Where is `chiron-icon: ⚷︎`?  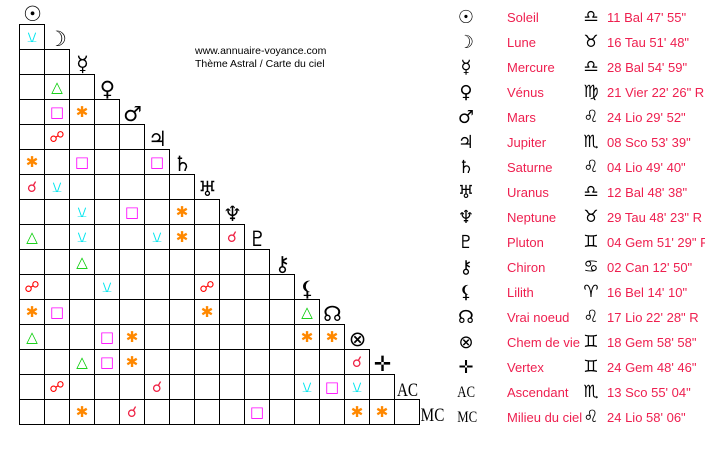
chiron-icon: ⚷︎ is located at coordinates (466, 267).